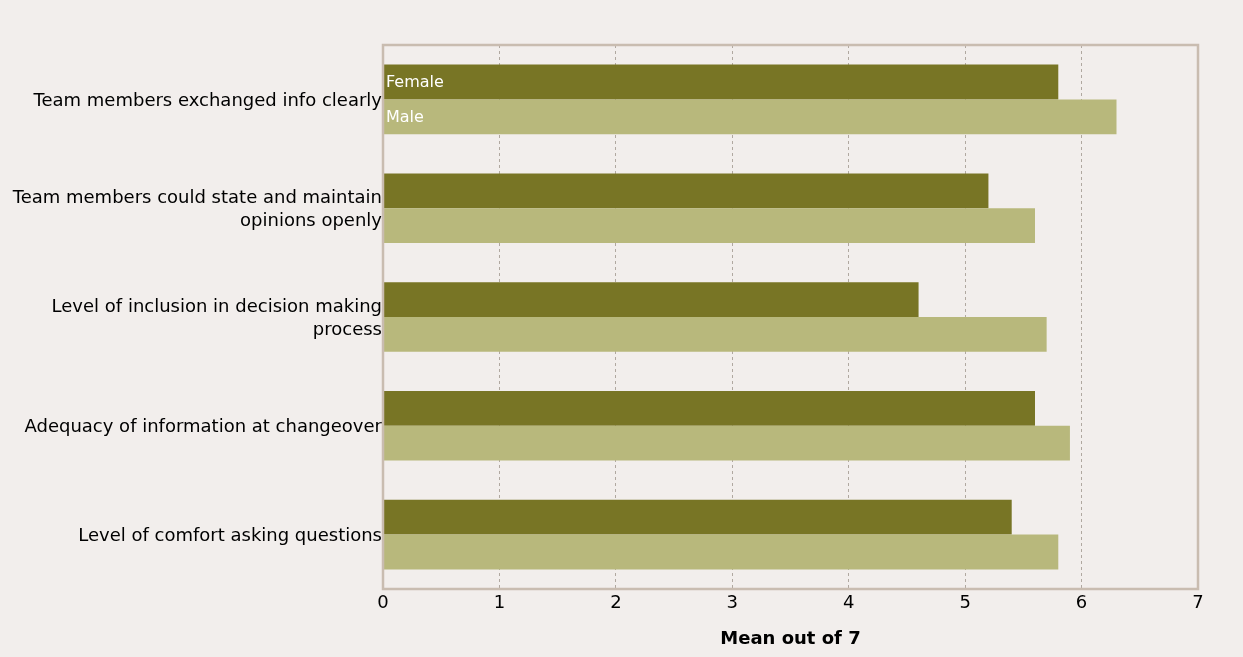 The width and height of the screenshot is (1243, 657). What do you see at coordinates (216, 316) in the screenshot?
I see `y-tick-label: Level of inclusion in decision making process` at bounding box center [216, 316].